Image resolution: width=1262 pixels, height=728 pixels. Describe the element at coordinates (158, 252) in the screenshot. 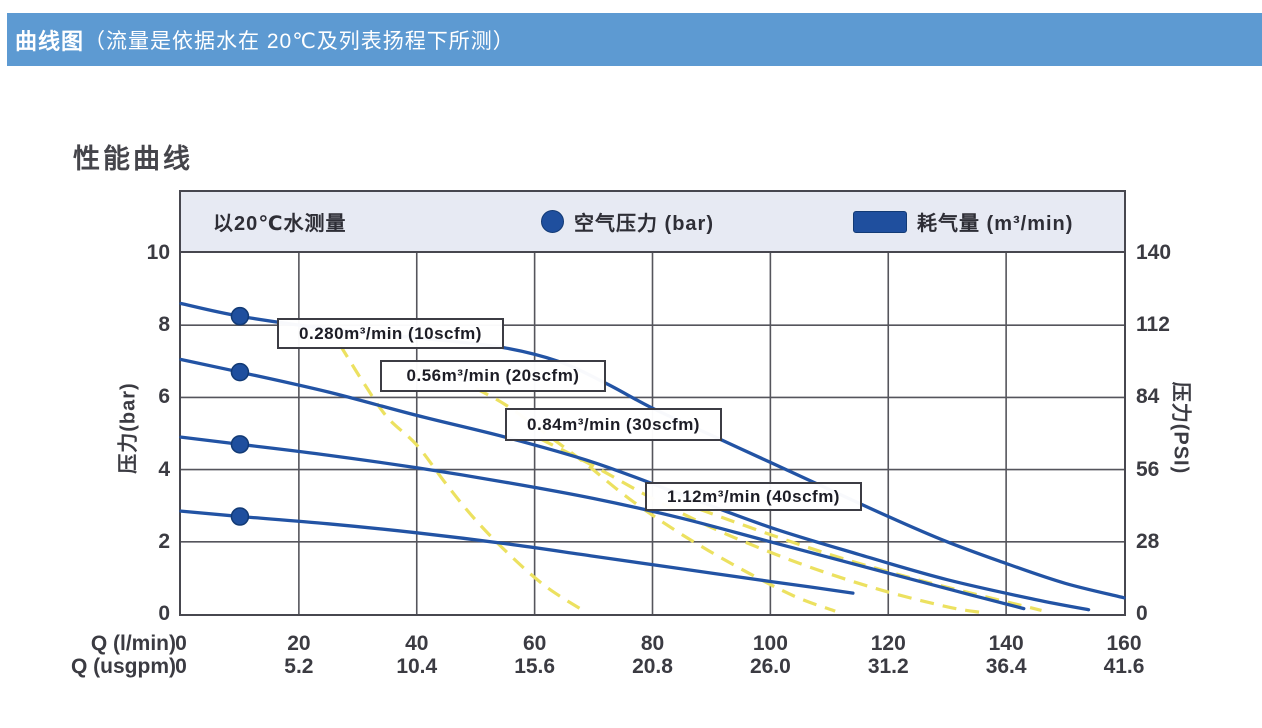

I see `y-tick-bar: 10` at that location.